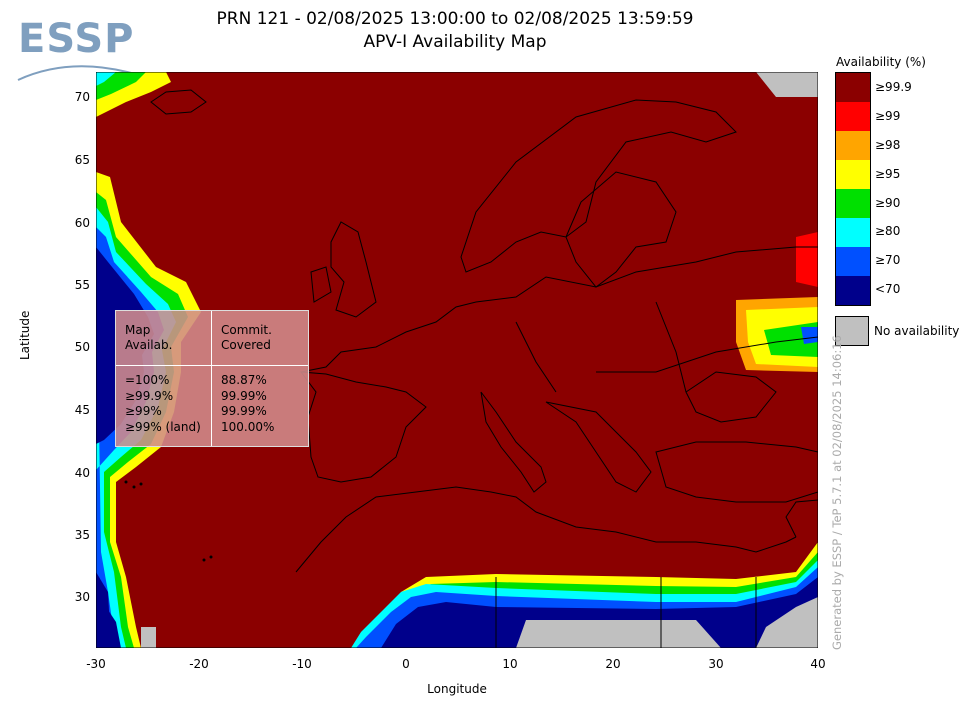 Image resolution: width=960 pixels, height=720 pixels. Describe the element at coordinates (888, 289) in the screenshot. I see `legend-label: <70` at that location.